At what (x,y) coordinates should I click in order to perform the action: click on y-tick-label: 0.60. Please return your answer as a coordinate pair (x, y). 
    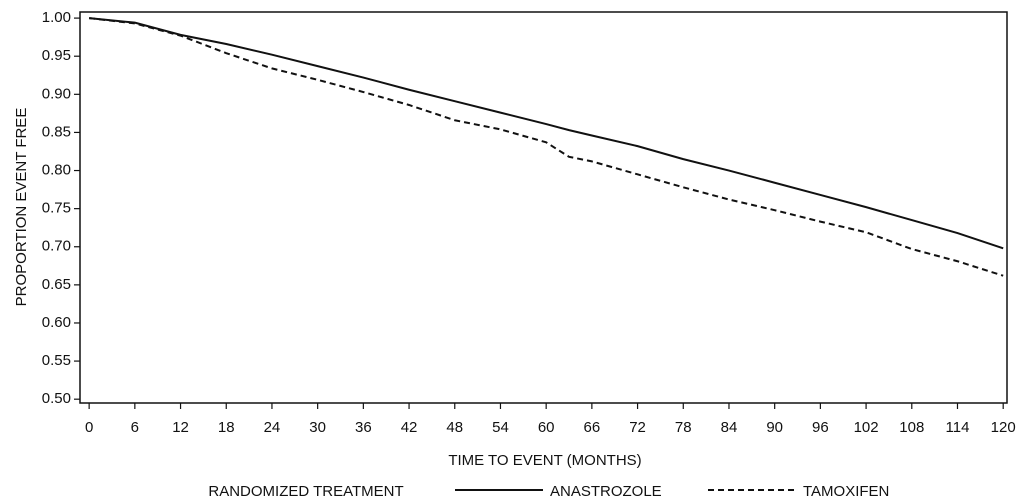
    Looking at the image, I should click on (56, 322).